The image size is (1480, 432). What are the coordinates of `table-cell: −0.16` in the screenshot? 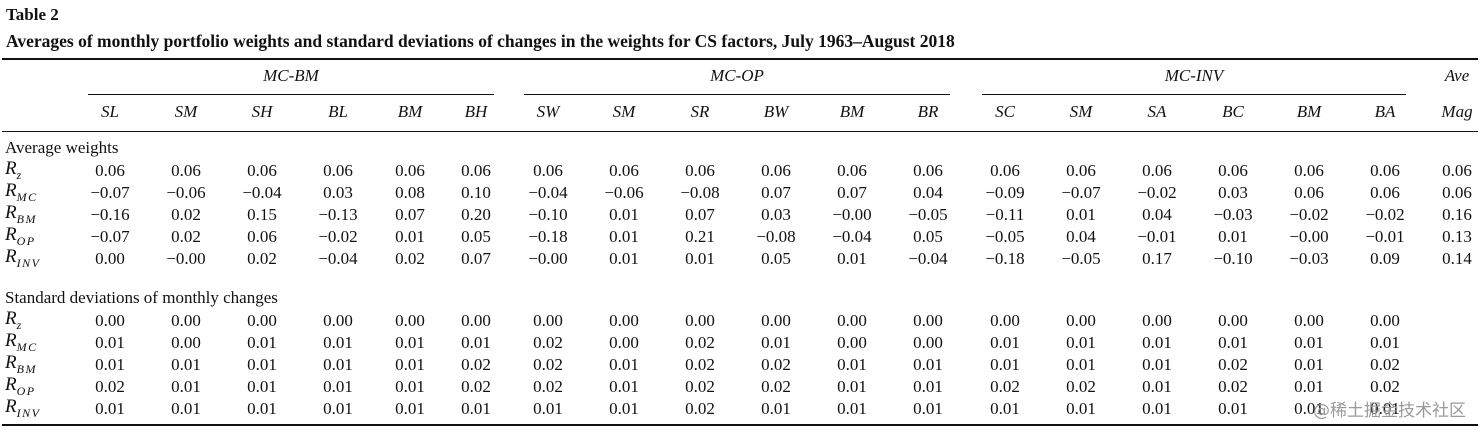 It's located at (110, 214).